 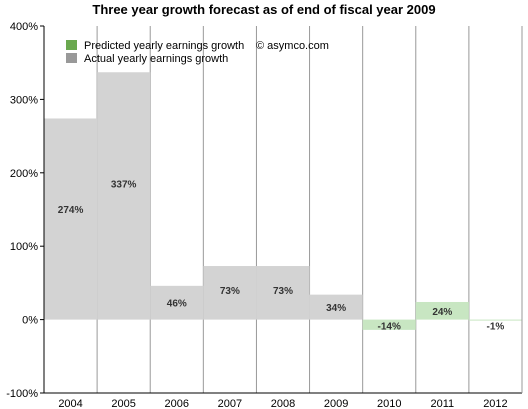 I want to click on y-tick-label: 200%, so click(x=24, y=174).